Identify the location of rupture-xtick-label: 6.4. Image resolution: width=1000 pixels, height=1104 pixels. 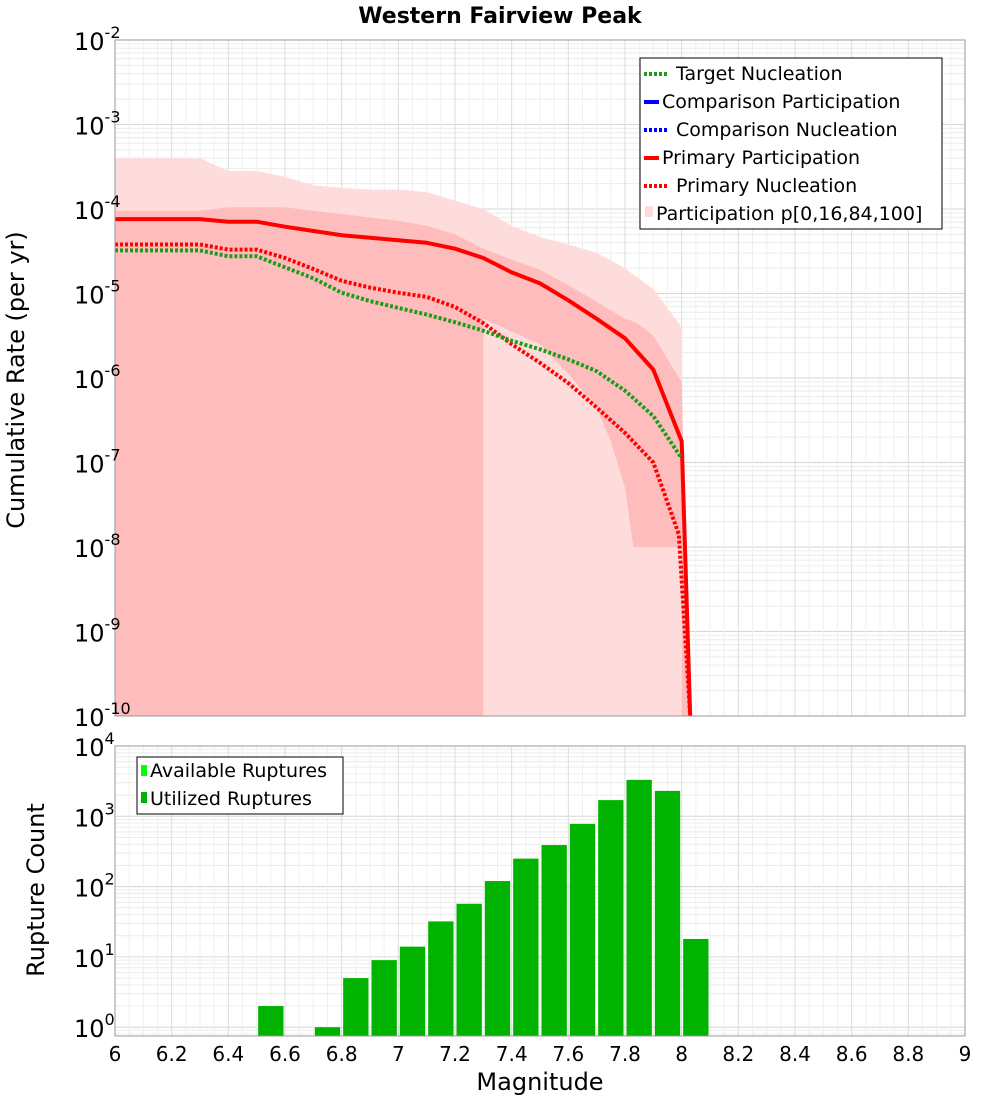
(228, 1054).